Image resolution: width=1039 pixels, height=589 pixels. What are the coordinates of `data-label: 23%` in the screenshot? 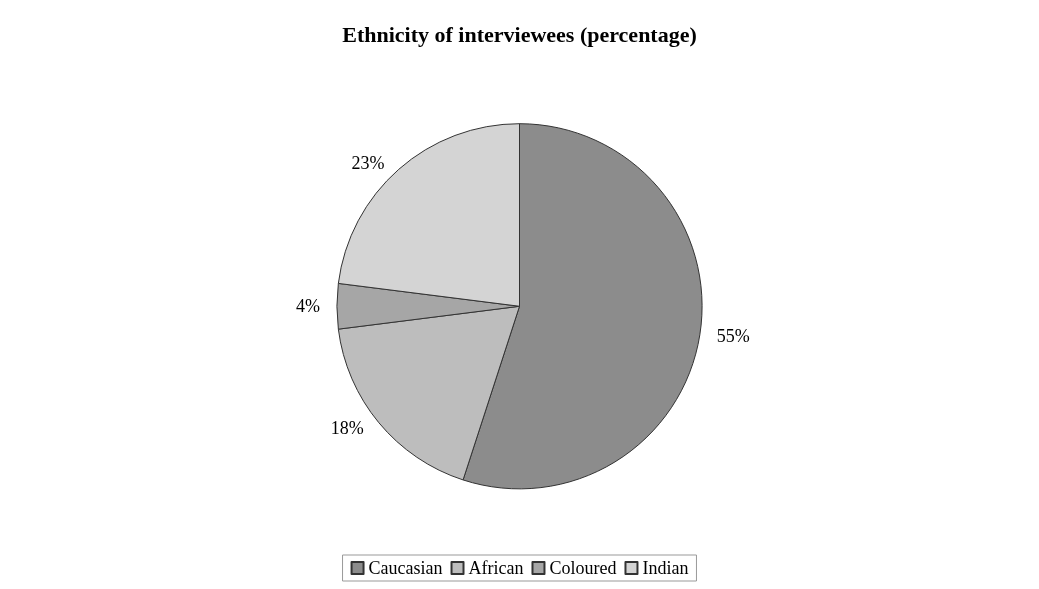 It's located at (368, 163).